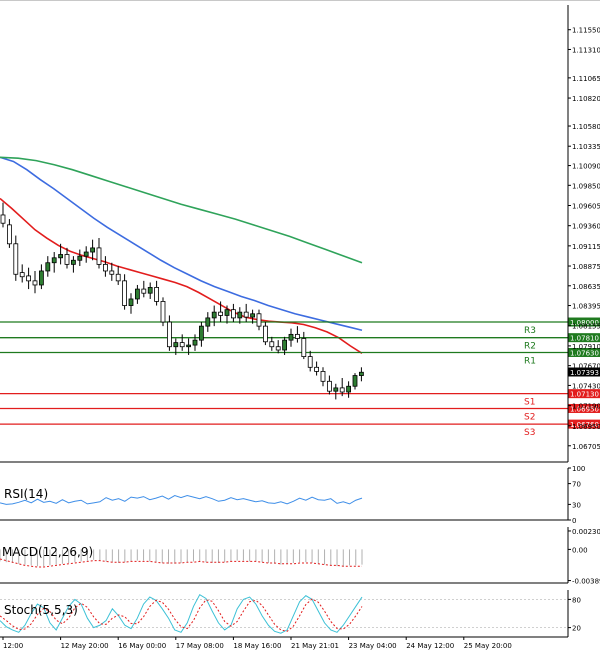 The width and height of the screenshot is (600, 657). I want to click on level-tag-label-r3: 1.08000, so click(584, 323).